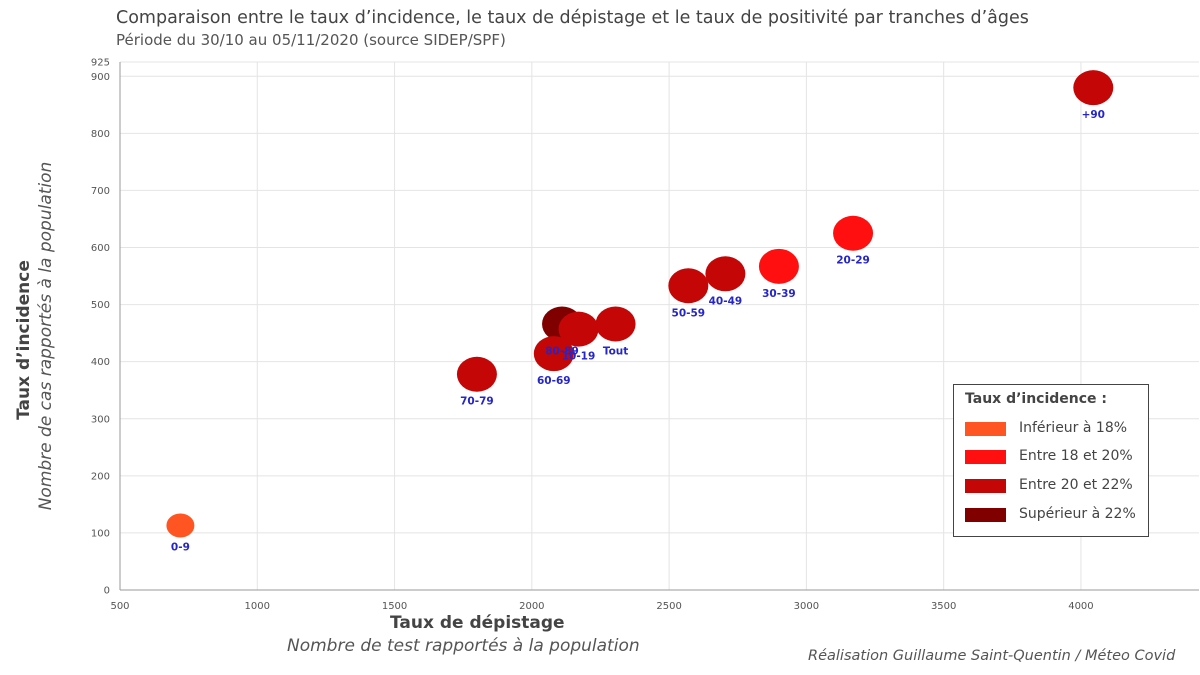  What do you see at coordinates (477, 623) in the screenshot?
I see `x-axis-title: Taux de dépistage` at bounding box center [477, 623].